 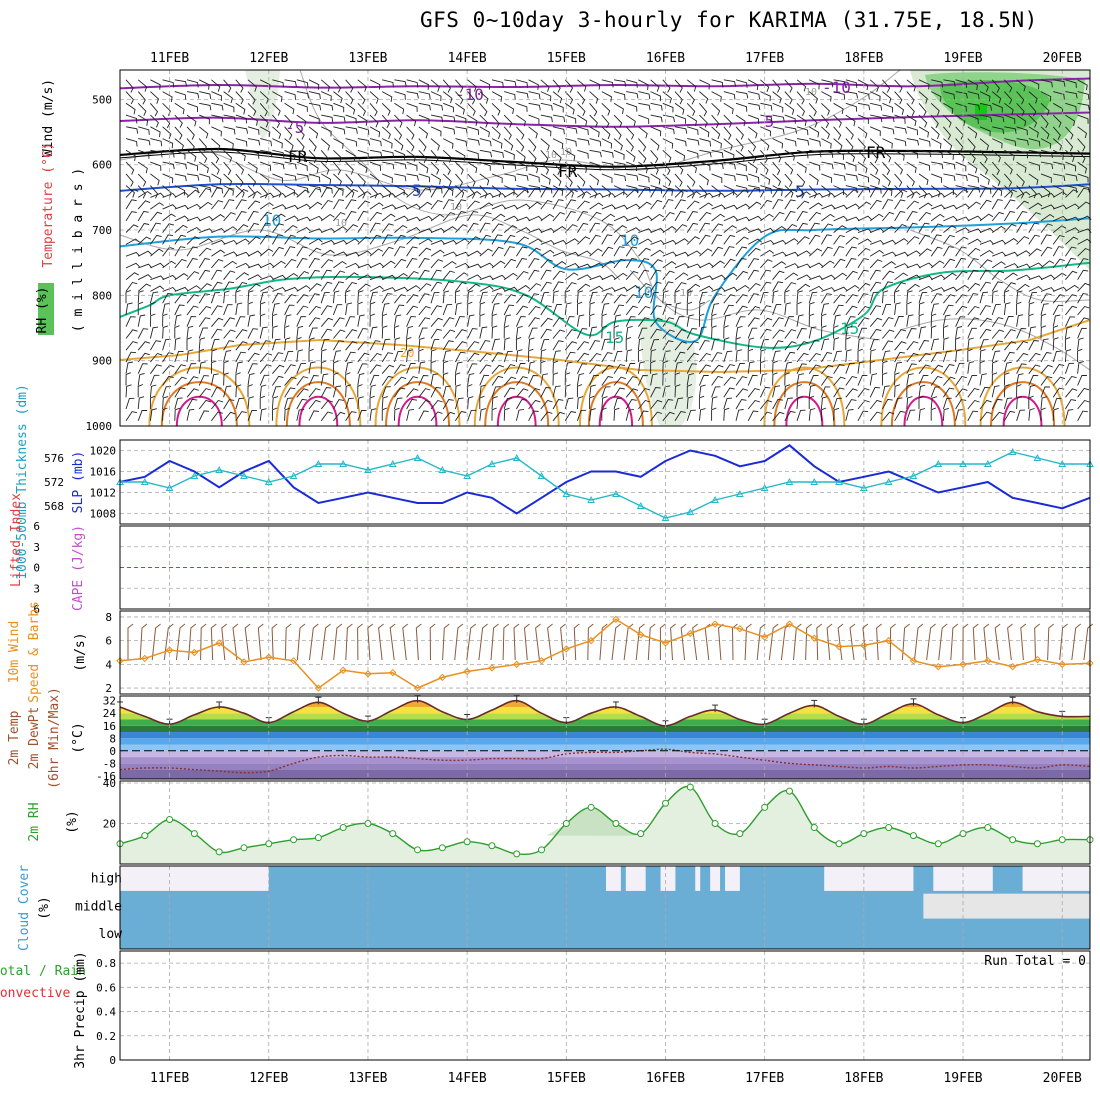 I want to click on temp-line, so click(x=605, y=713).